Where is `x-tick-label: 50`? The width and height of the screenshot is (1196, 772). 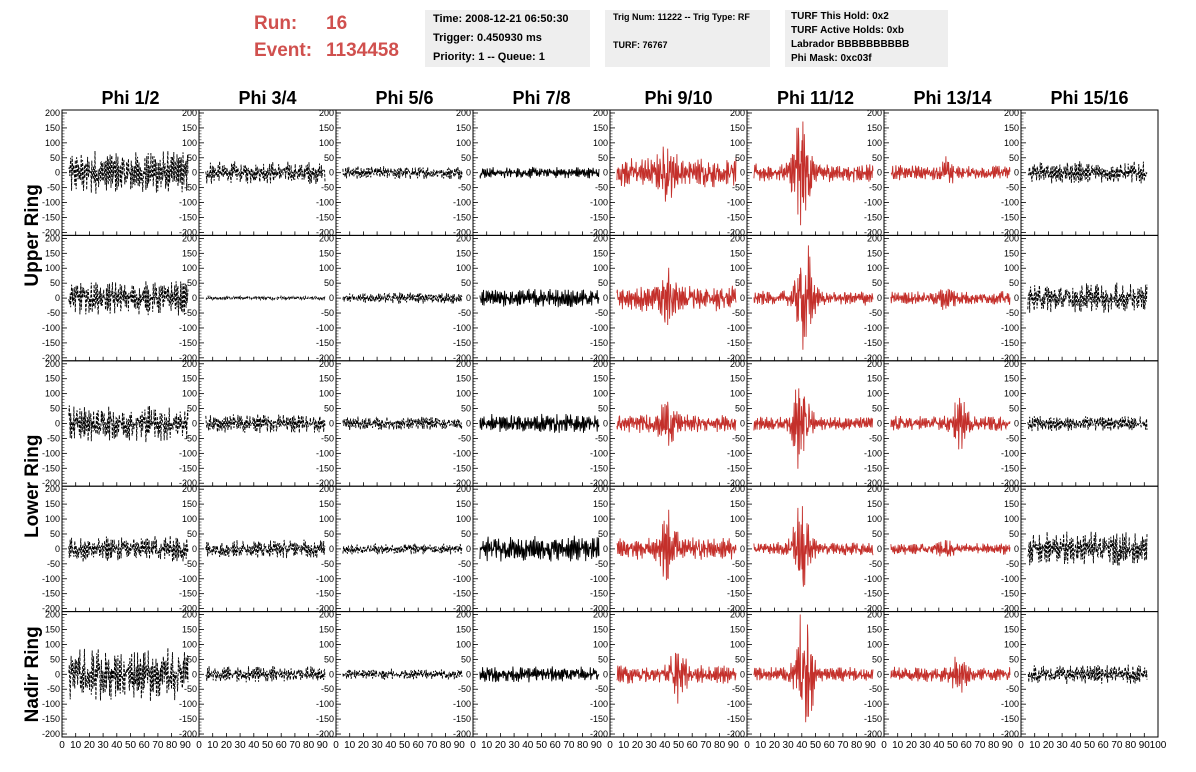
x-tick-label: 50 is located at coordinates (1090, 745).